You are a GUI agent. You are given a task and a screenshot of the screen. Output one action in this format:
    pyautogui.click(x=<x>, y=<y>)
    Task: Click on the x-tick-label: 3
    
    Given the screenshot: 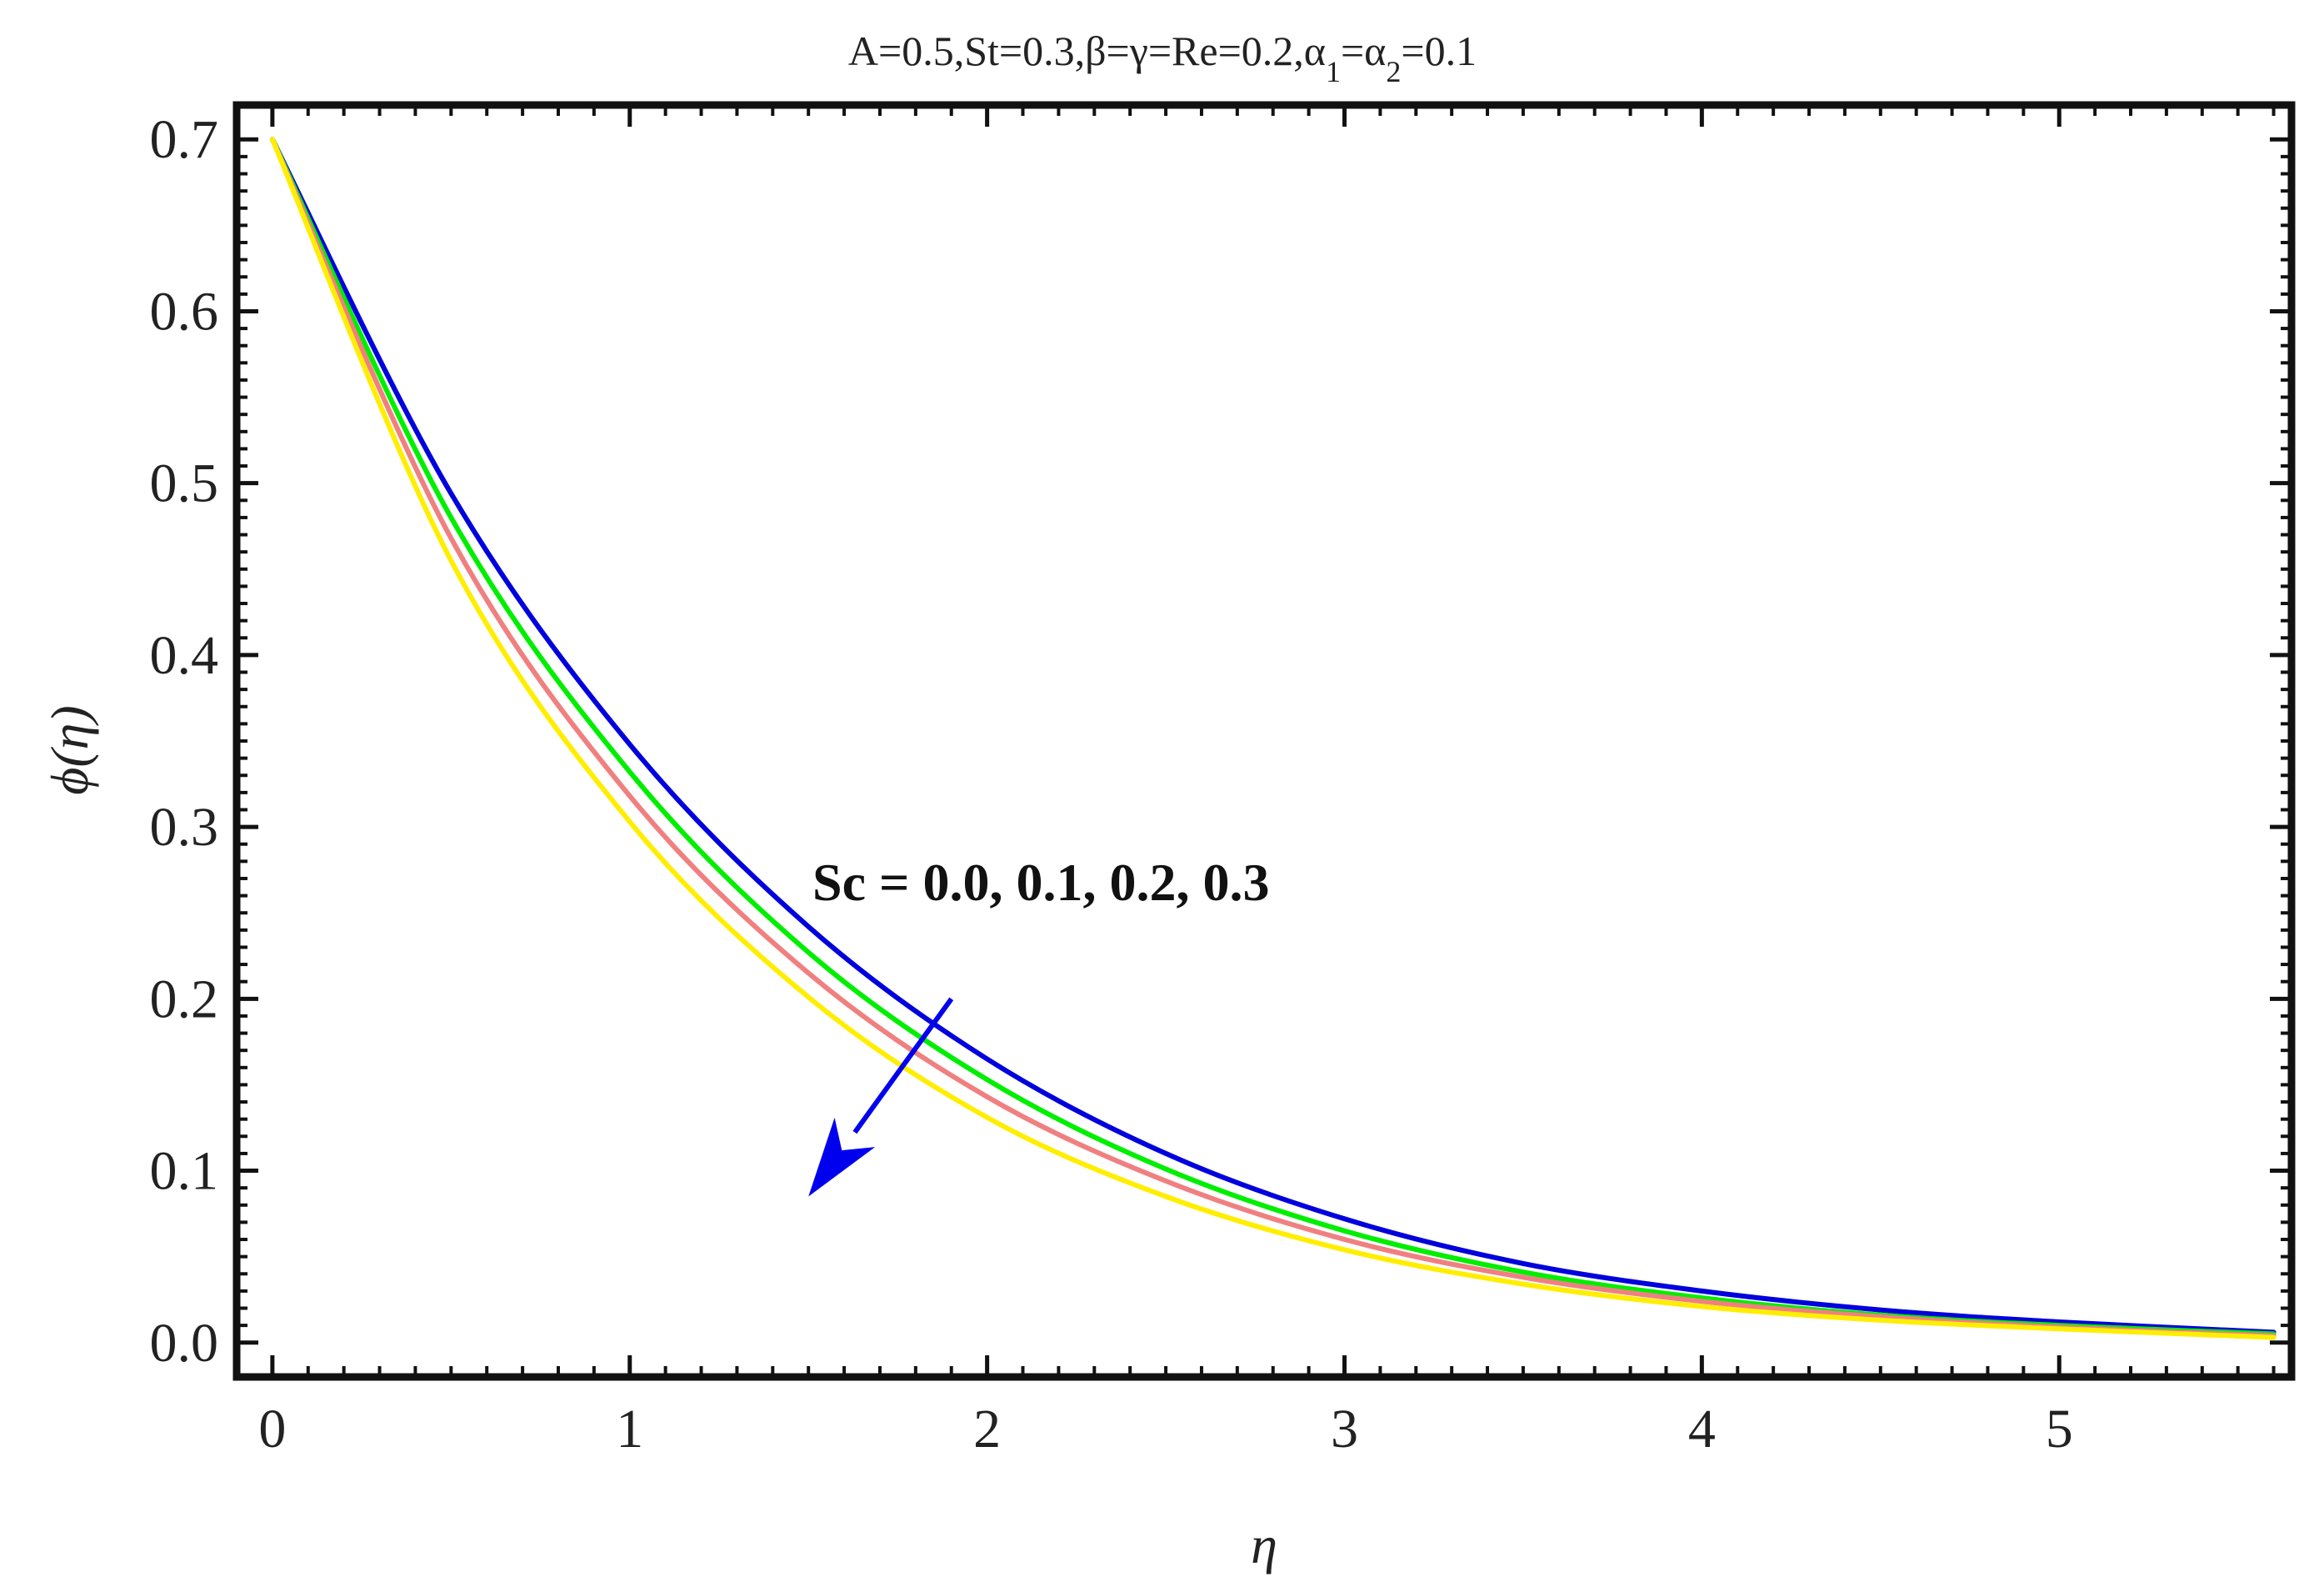 What is the action you would take?
    pyautogui.click(x=1344, y=1429)
    